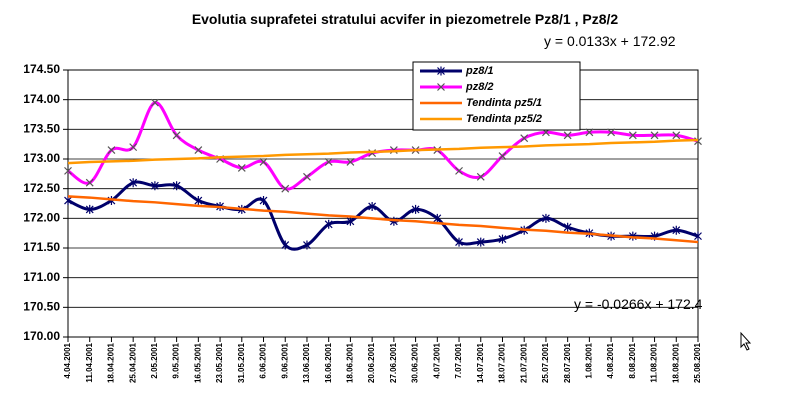  What do you see at coordinates (41, 158) in the screenshot?
I see `y-tick-label: 173.00` at bounding box center [41, 158].